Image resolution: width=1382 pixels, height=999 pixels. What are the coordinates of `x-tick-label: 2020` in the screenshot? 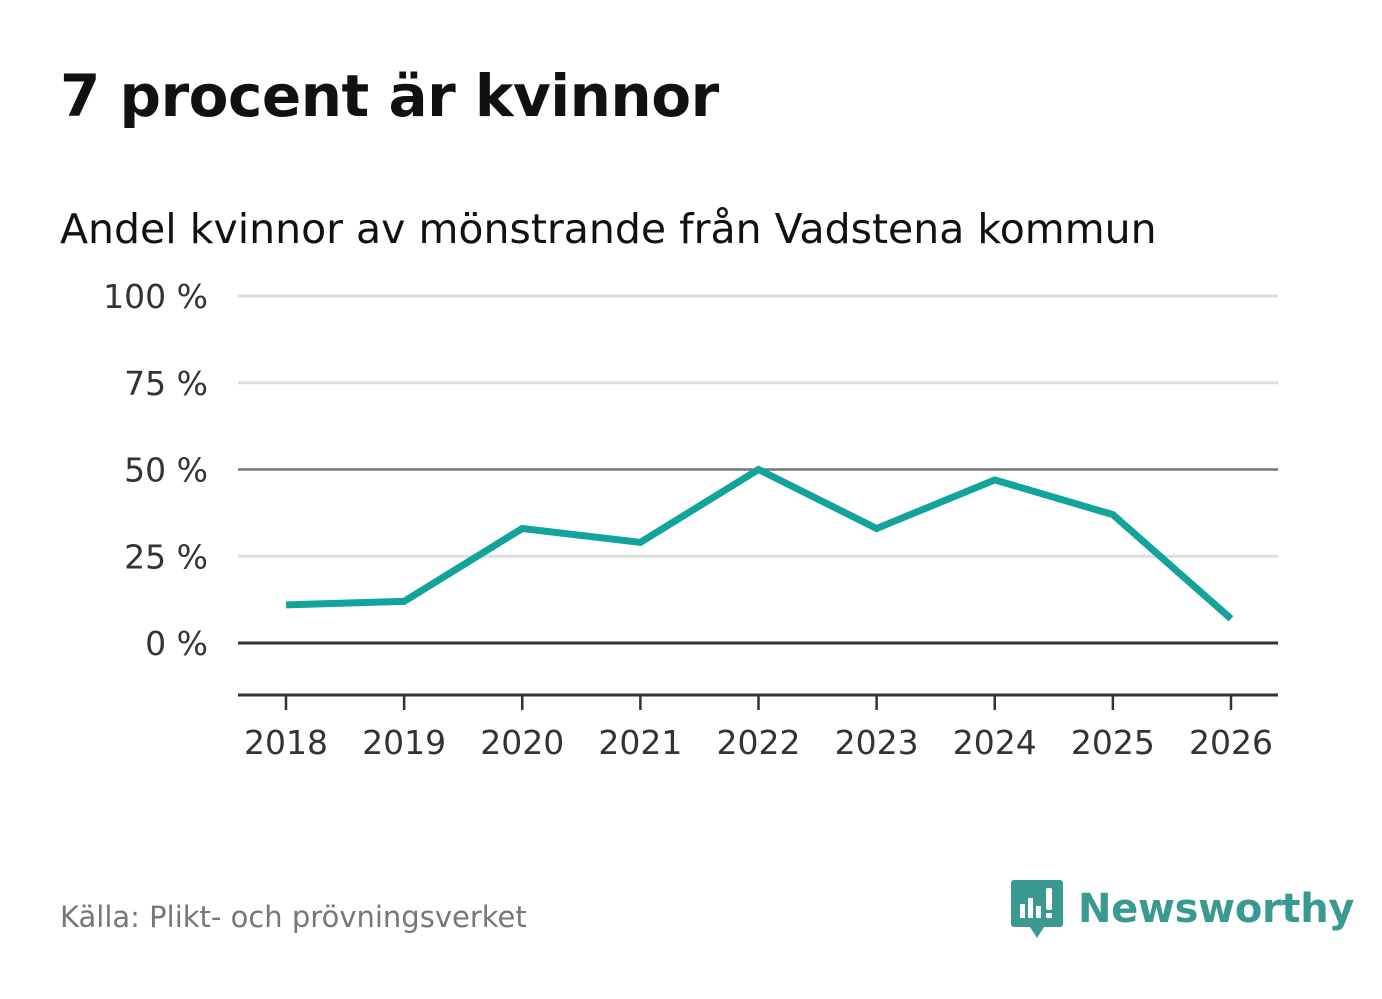 It's located at (522, 742).